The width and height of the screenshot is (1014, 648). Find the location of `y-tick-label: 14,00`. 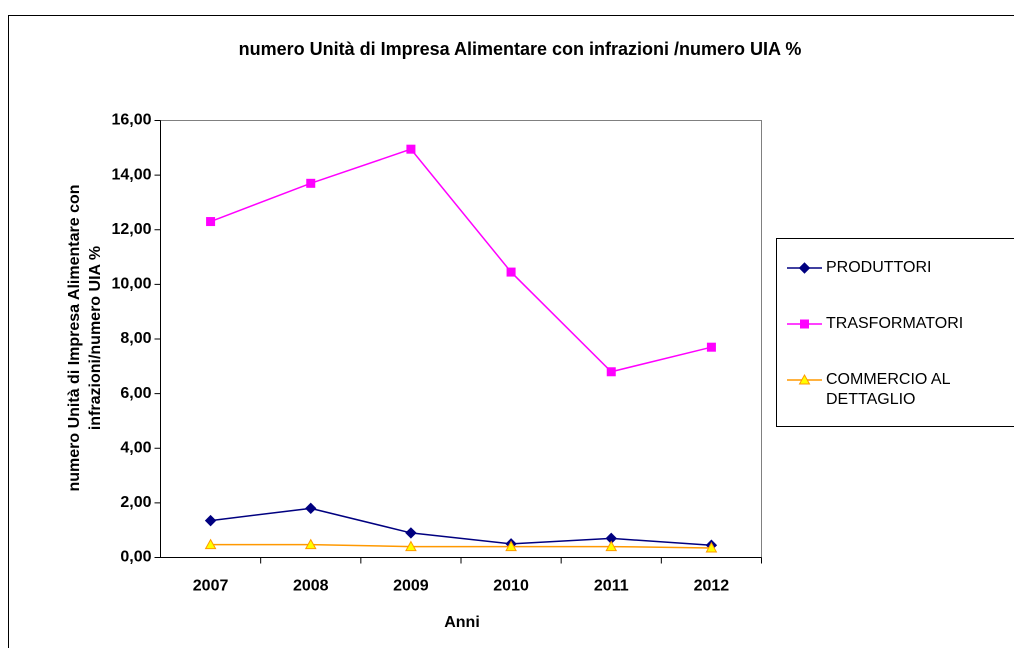

y-tick-label: 14,00 is located at coordinates (131, 174).